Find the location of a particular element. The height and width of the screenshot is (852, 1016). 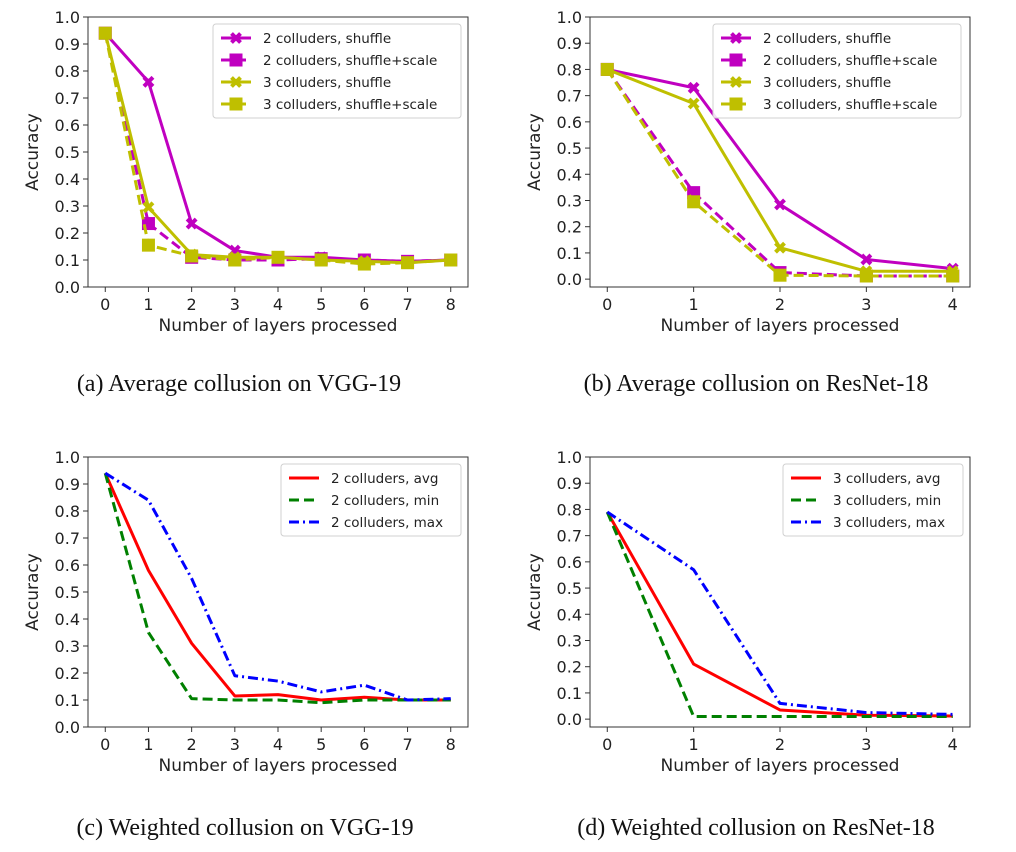

x-tick-label: 6 is located at coordinates (364, 744).